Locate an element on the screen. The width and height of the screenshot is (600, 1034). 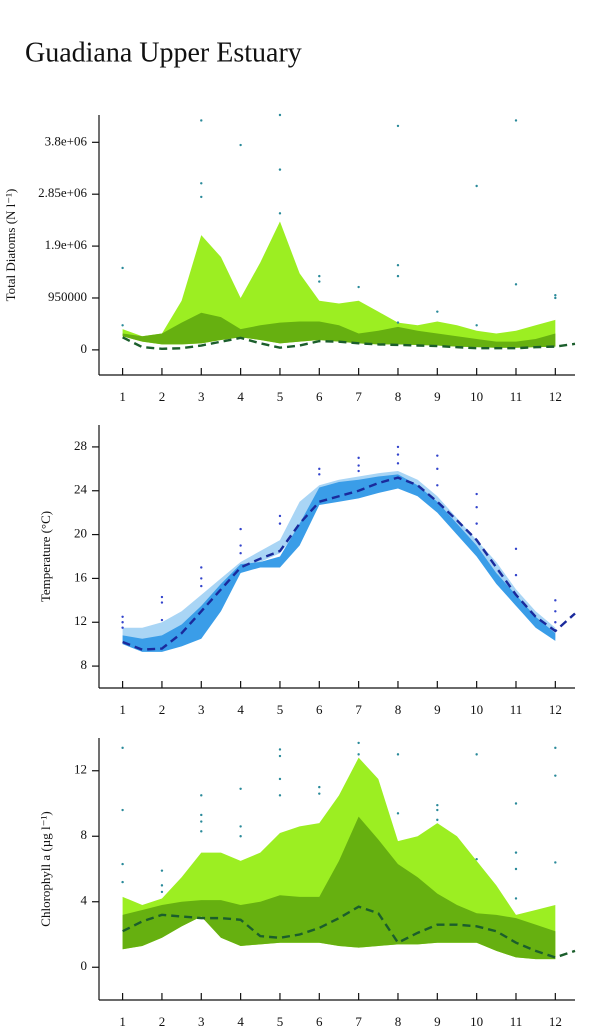
y-tick-label: 0 is located at coordinates (84, 965).